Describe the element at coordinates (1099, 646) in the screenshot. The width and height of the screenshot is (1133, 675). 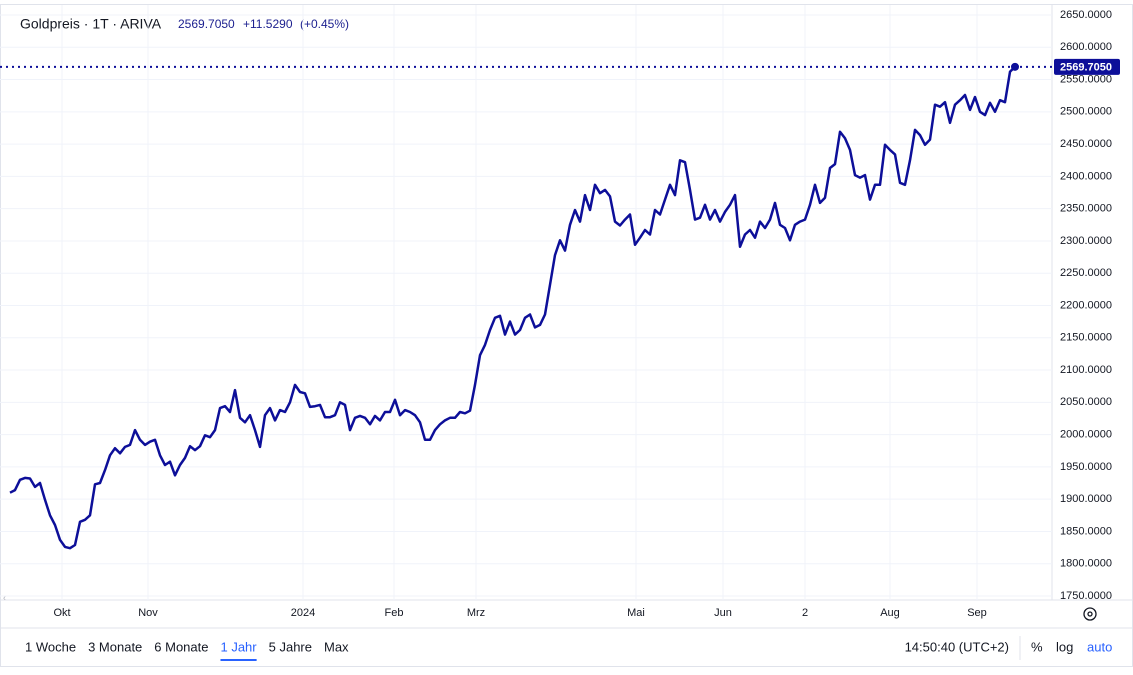
I see `auto-button: auto` at that location.